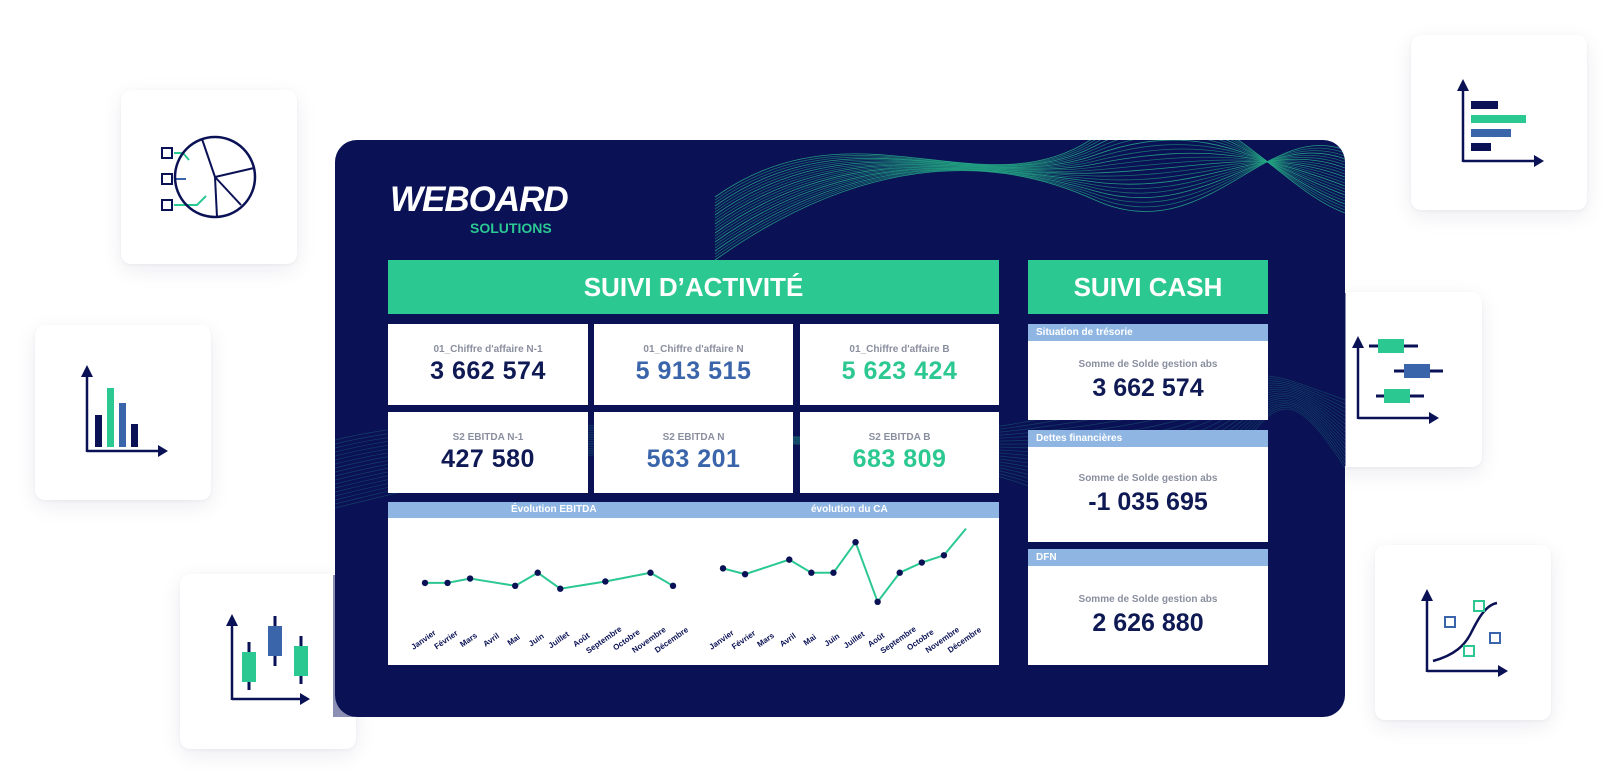 Image resolution: width=1617 pixels, height=783 pixels. Describe the element at coordinates (693, 349) in the screenshot. I see `kpi-label: 01_Chiffre d'affaire N` at that location.